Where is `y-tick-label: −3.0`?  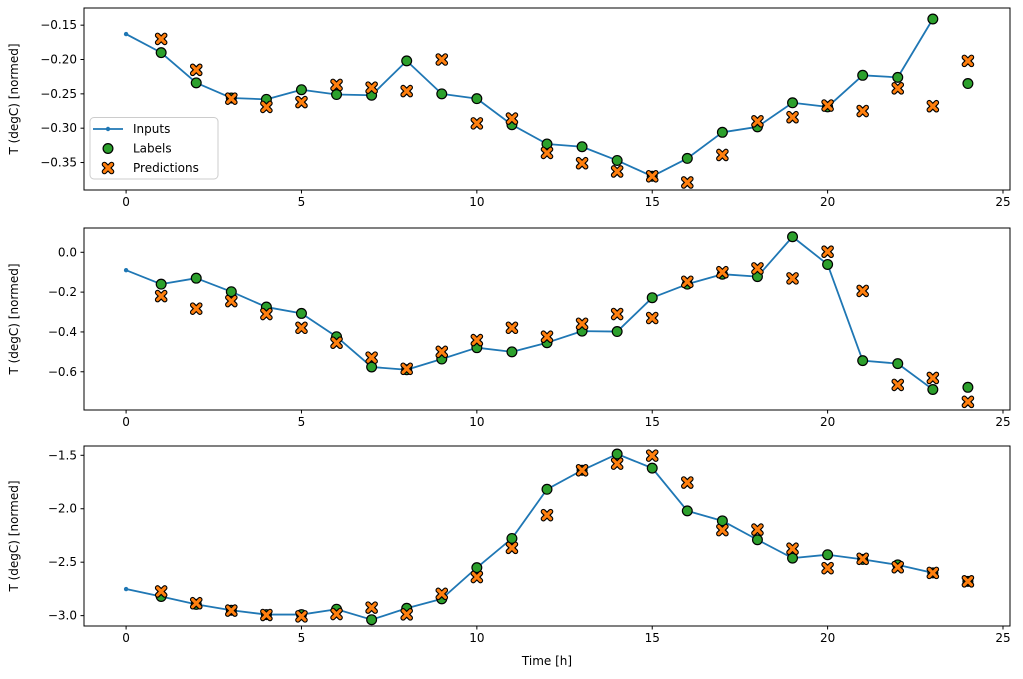
y-tick-label: −3.0 is located at coordinates (62, 616).